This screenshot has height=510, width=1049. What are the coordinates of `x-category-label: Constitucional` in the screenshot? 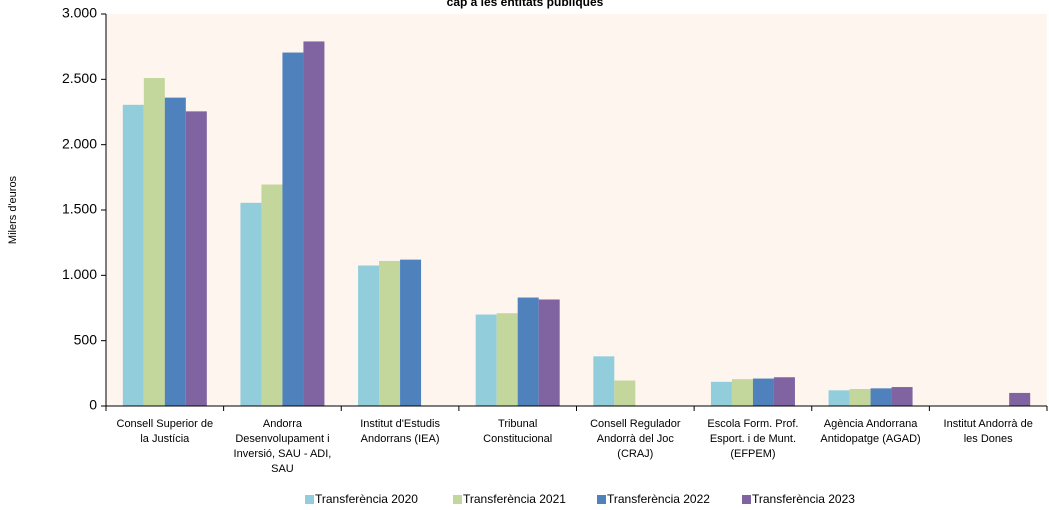 It's located at (517, 439).